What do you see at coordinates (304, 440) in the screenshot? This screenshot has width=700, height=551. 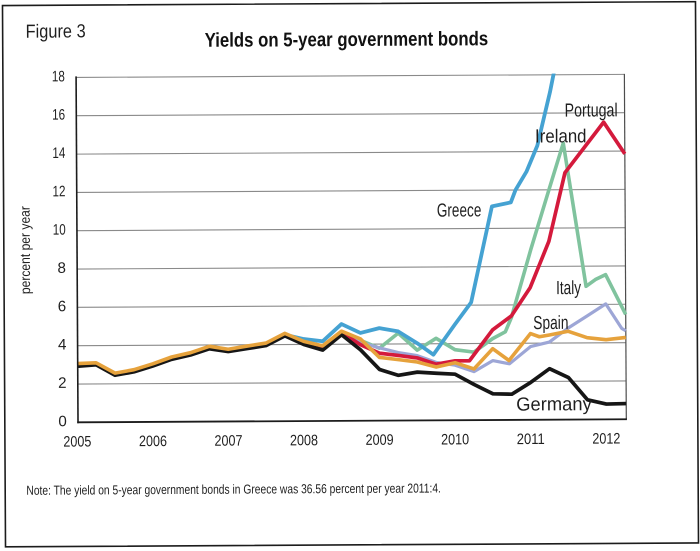 I see `svg-text: 2008` at bounding box center [304, 440].